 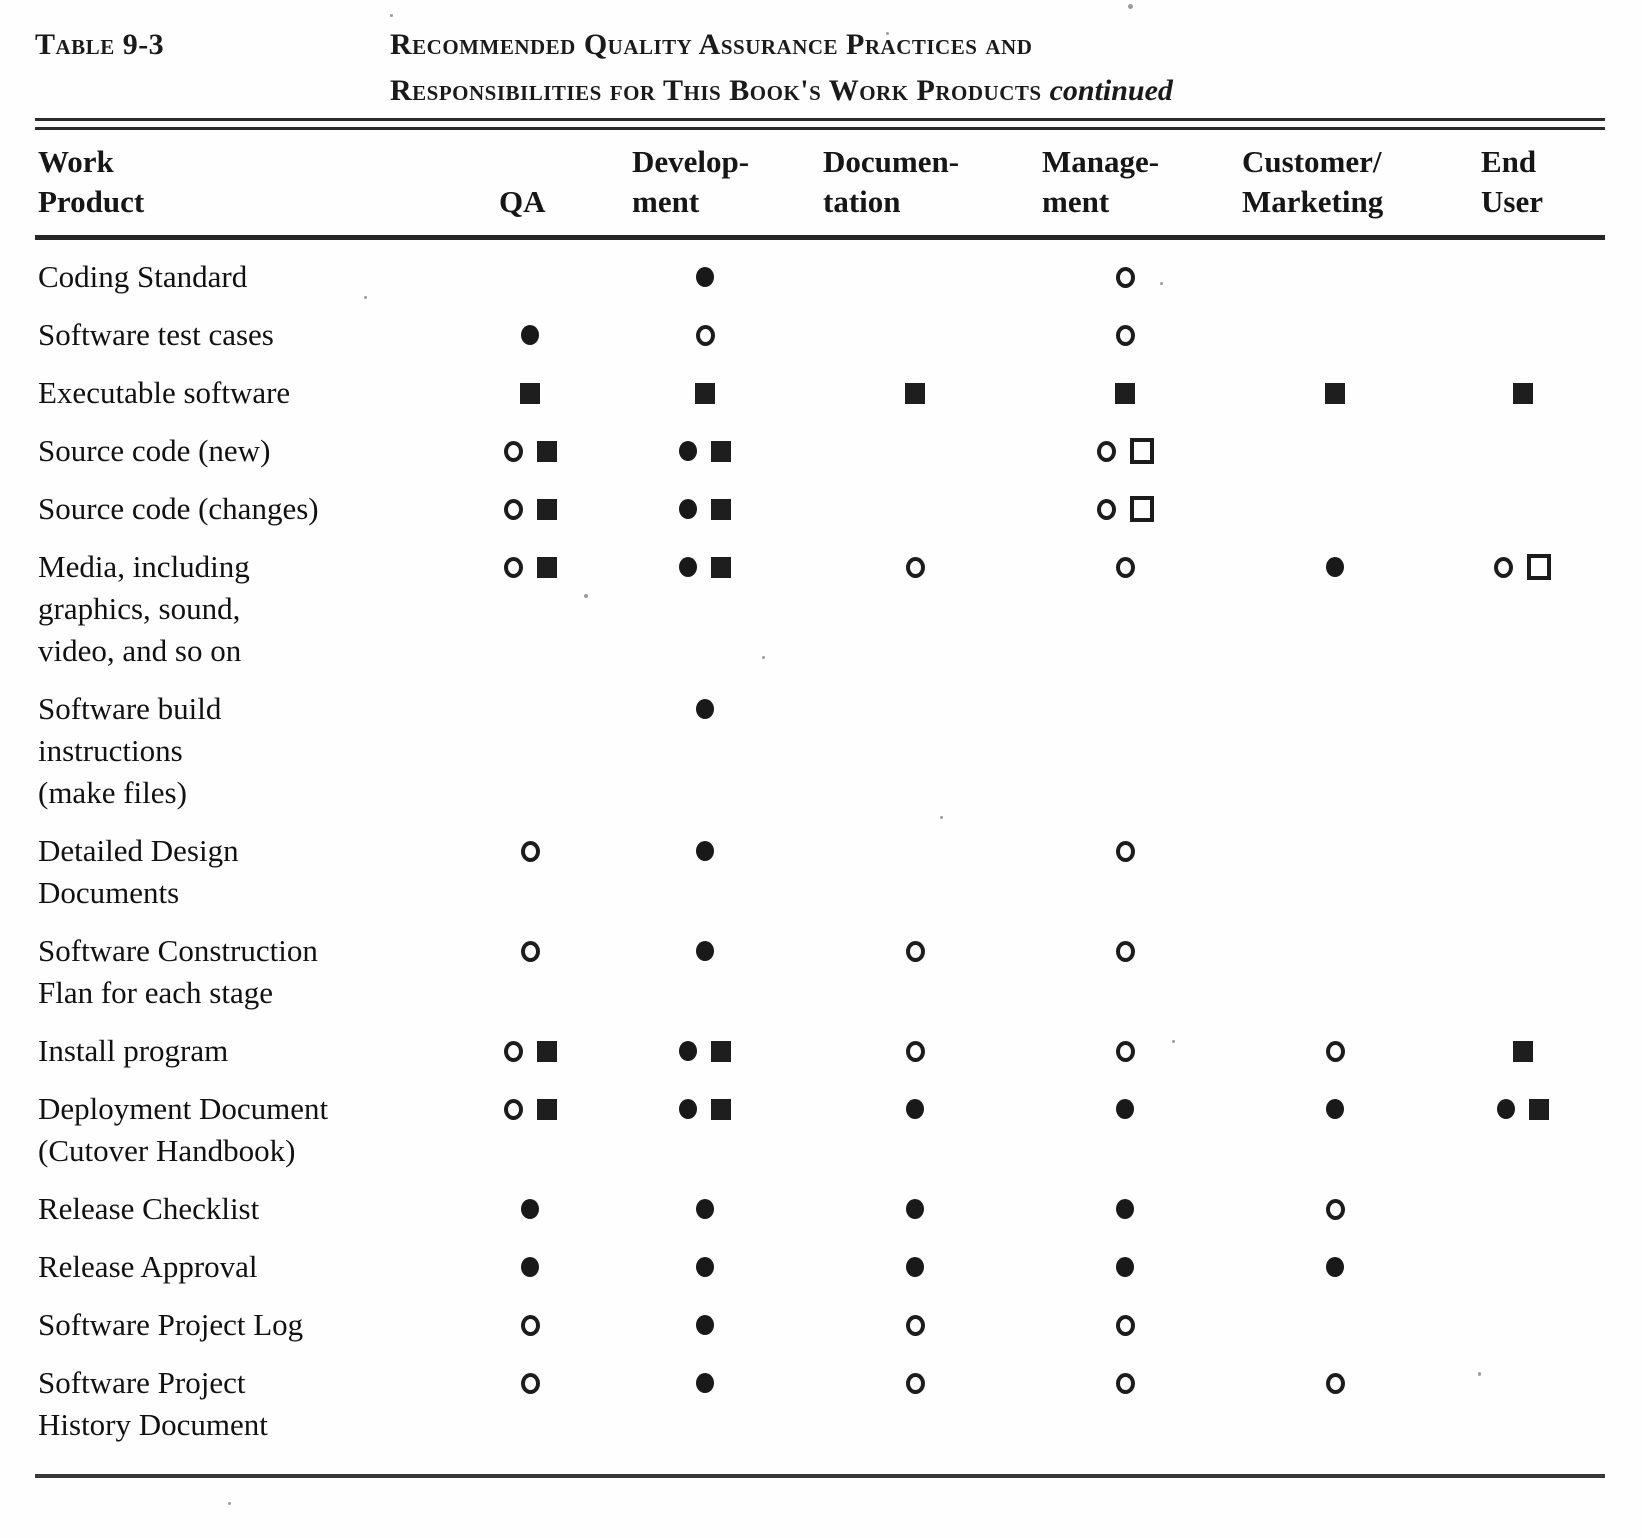 I want to click on work-product-line: Release Approval, so click(x=148, y=1266).